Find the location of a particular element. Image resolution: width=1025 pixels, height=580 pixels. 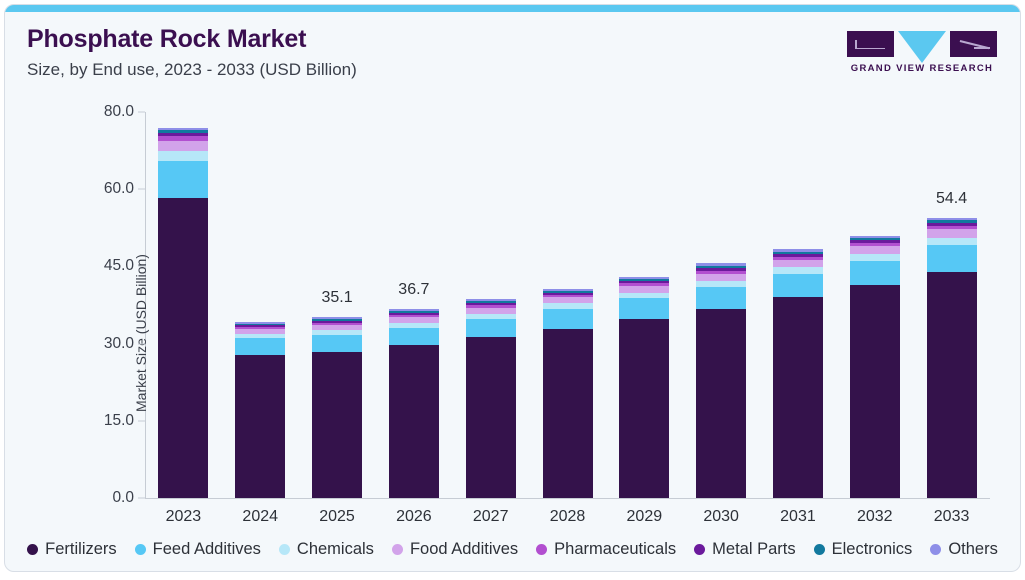

bar-group: 35.1 2025 is located at coordinates (337, 318).